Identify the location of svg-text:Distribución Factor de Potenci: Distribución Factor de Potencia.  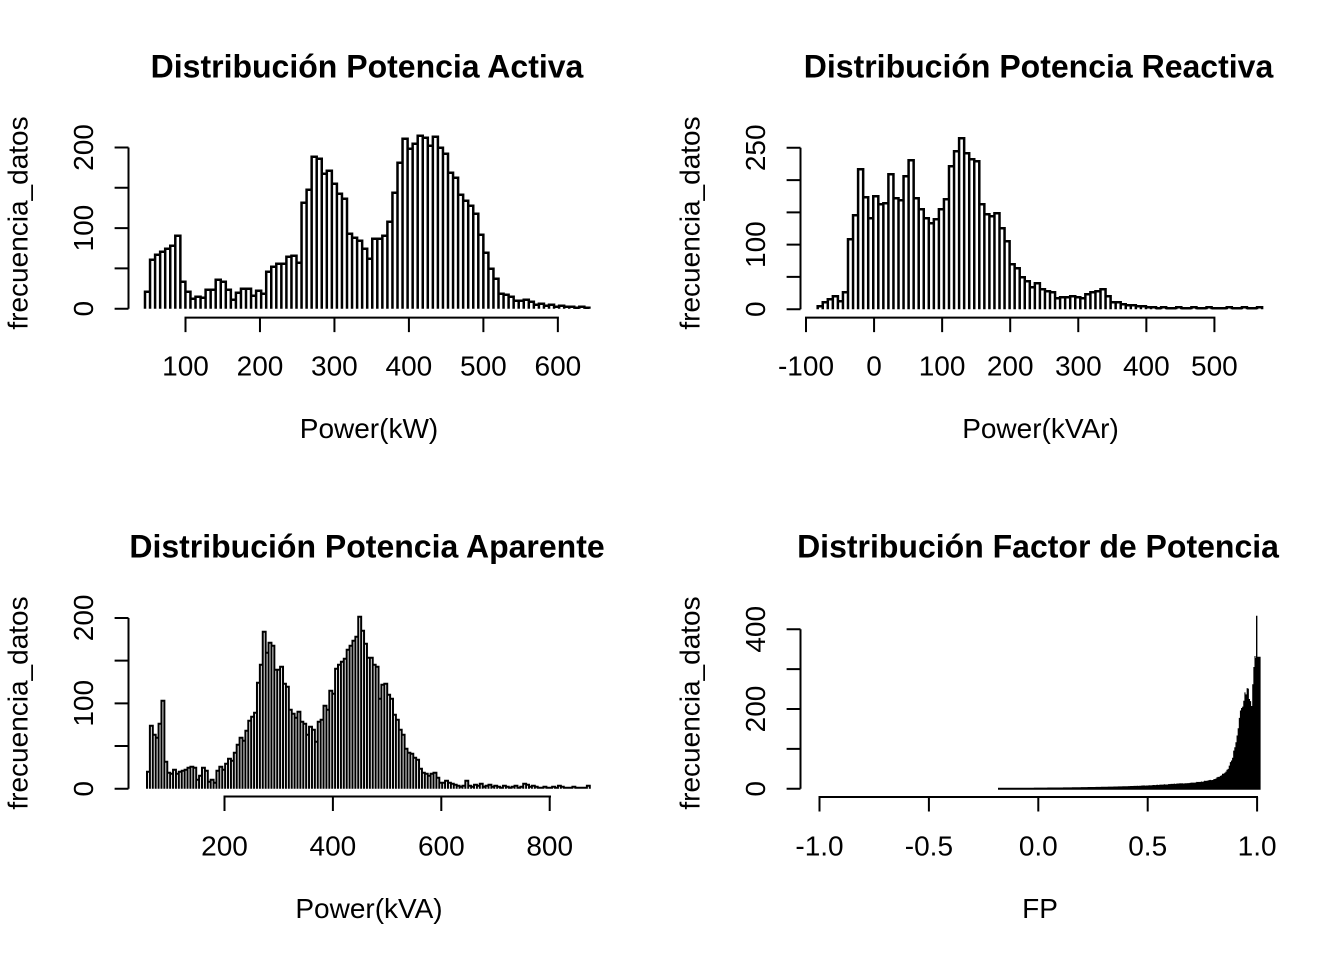
(1038, 547).